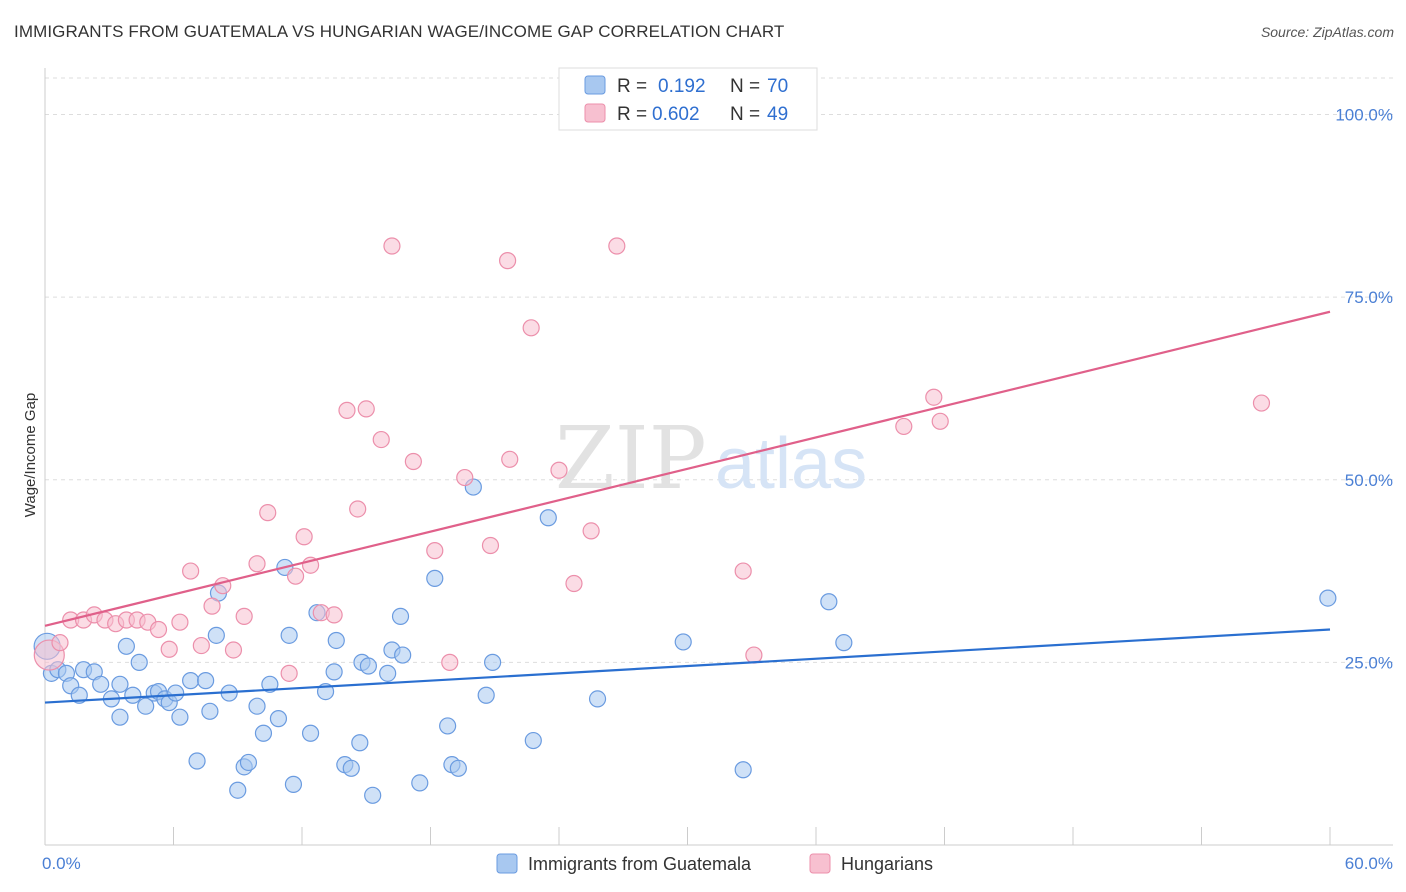 This screenshot has height=892, width=1406. What do you see at coordinates (1364, 115) in the screenshot?
I see `y-tick-label: 100.0%` at bounding box center [1364, 115].